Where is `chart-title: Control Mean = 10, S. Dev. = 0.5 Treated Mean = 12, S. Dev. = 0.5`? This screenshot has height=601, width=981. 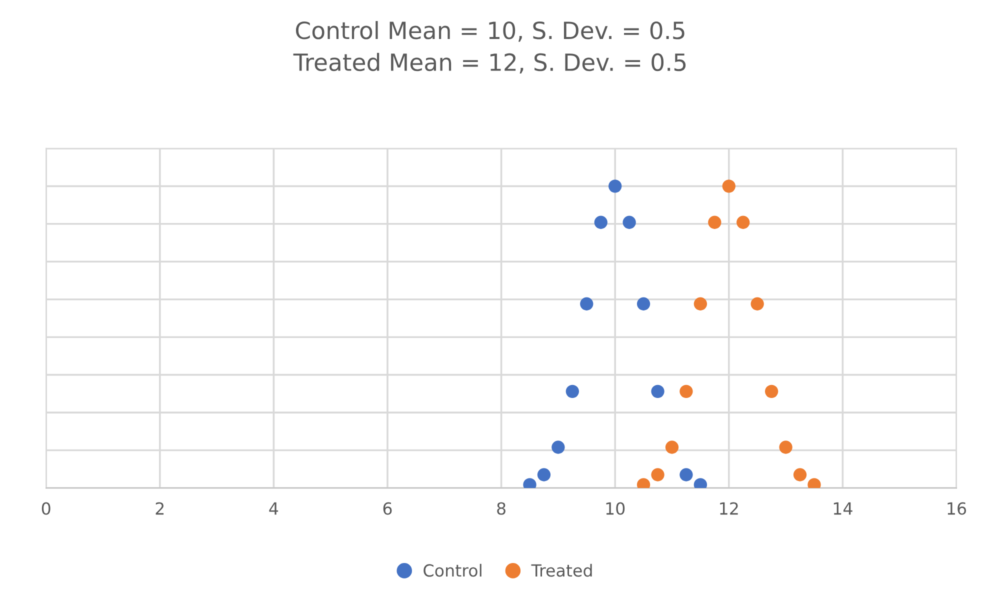 chart-title: Control Mean = 10, S. Dev. = 0.5 Treated Mean = 12, S. Dev. = 0.5 is located at coordinates (489, 47).